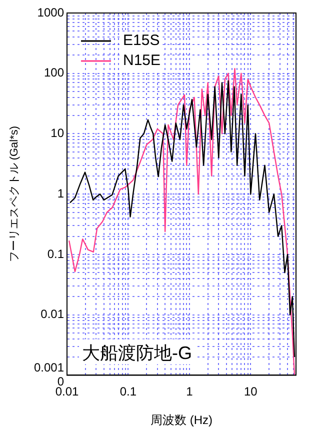 The width and height of the screenshot is (324, 434). Describe the element at coordinates (251, 391) in the screenshot. I see `x-tick-label: 10` at that location.